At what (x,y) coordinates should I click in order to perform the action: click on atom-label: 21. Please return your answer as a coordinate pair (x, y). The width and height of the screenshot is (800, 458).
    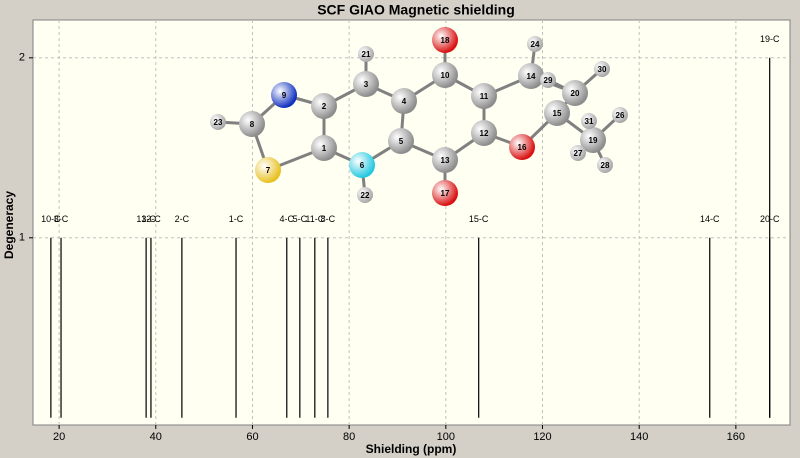
    Looking at the image, I should click on (366, 54).